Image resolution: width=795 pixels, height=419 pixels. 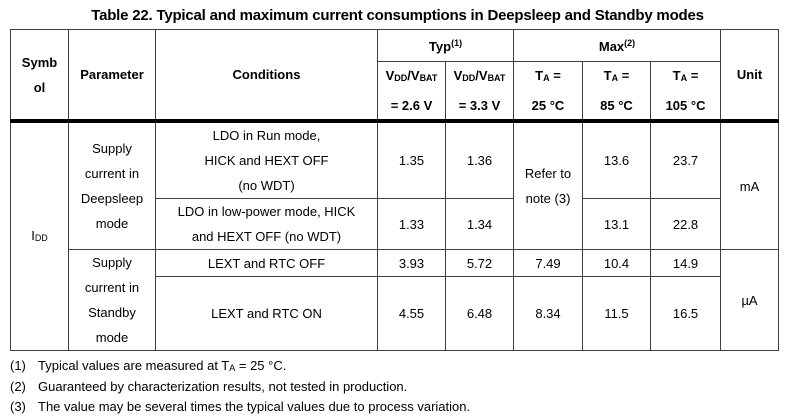 What do you see at coordinates (112, 300) in the screenshot?
I see `cell-parameter-standby: Supply current in Standby mode` at bounding box center [112, 300].